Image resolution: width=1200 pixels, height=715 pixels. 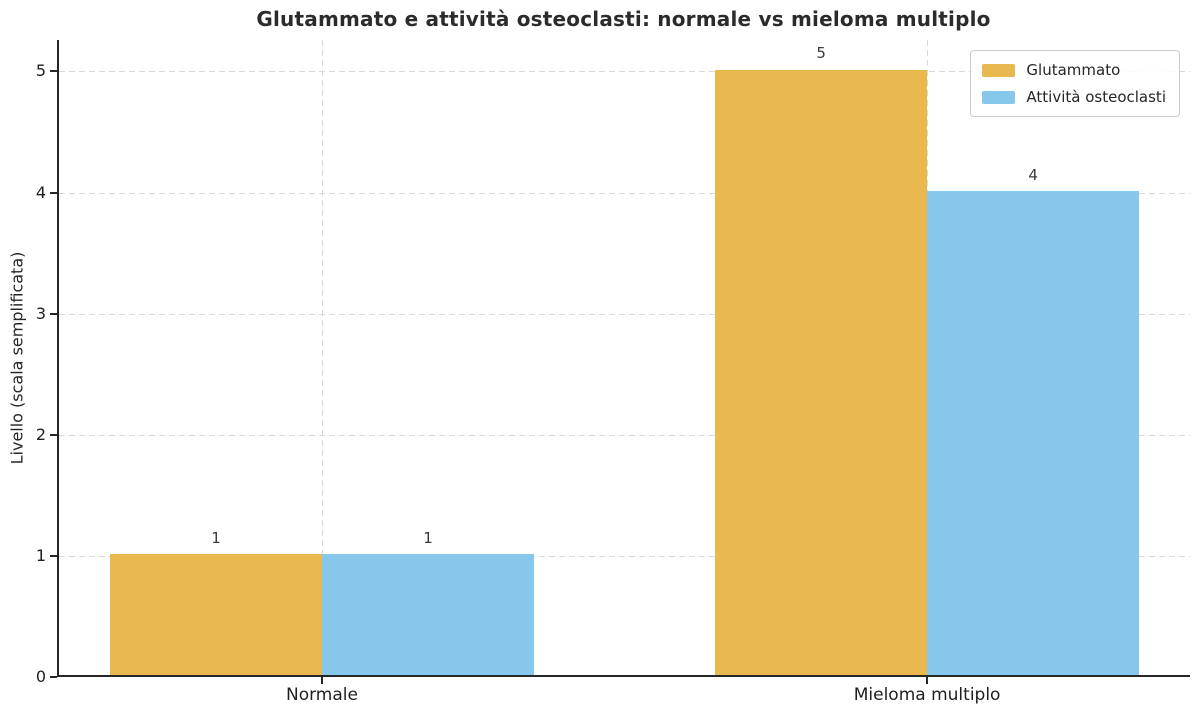 I want to click on bar-value-label: 5, so click(x=821, y=53).